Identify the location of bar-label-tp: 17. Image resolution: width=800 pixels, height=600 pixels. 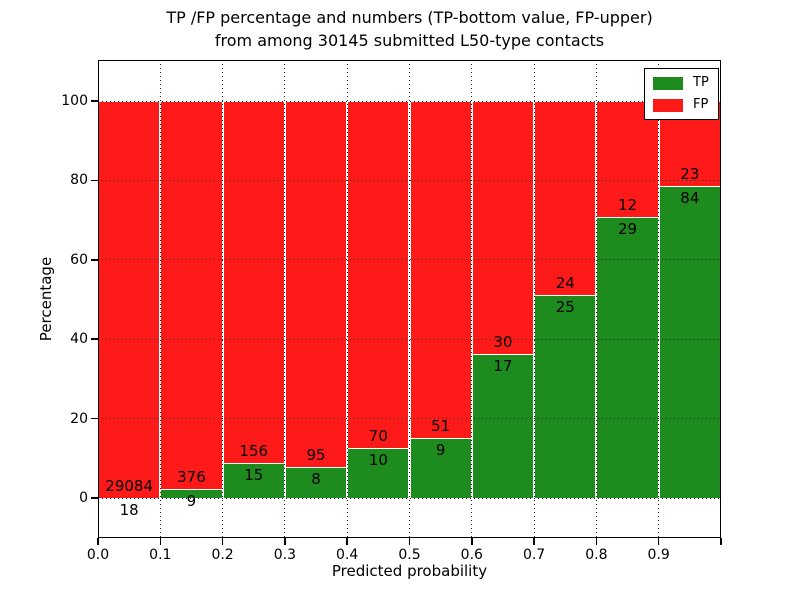
(503, 366).